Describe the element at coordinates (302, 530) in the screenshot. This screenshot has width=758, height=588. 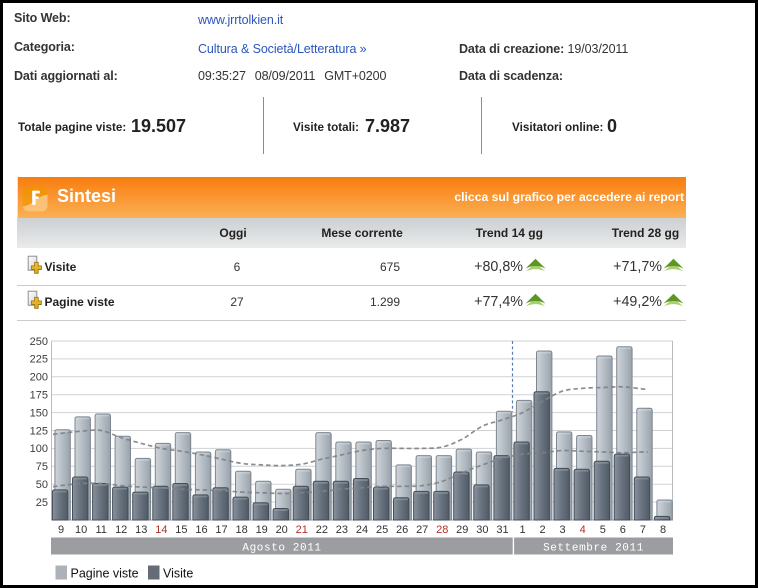
I see `svg-text: 21` at that location.